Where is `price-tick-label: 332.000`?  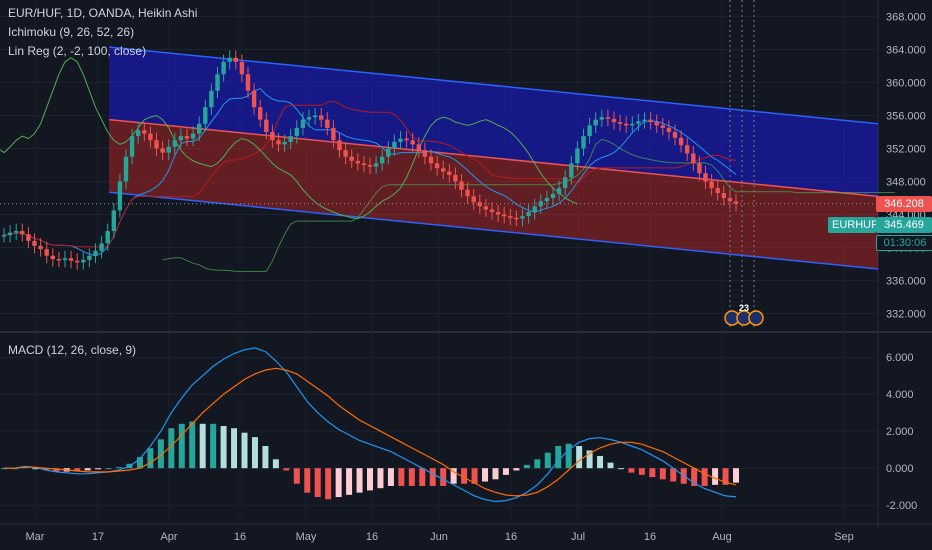
price-tick-label: 332.000 is located at coordinates (906, 315).